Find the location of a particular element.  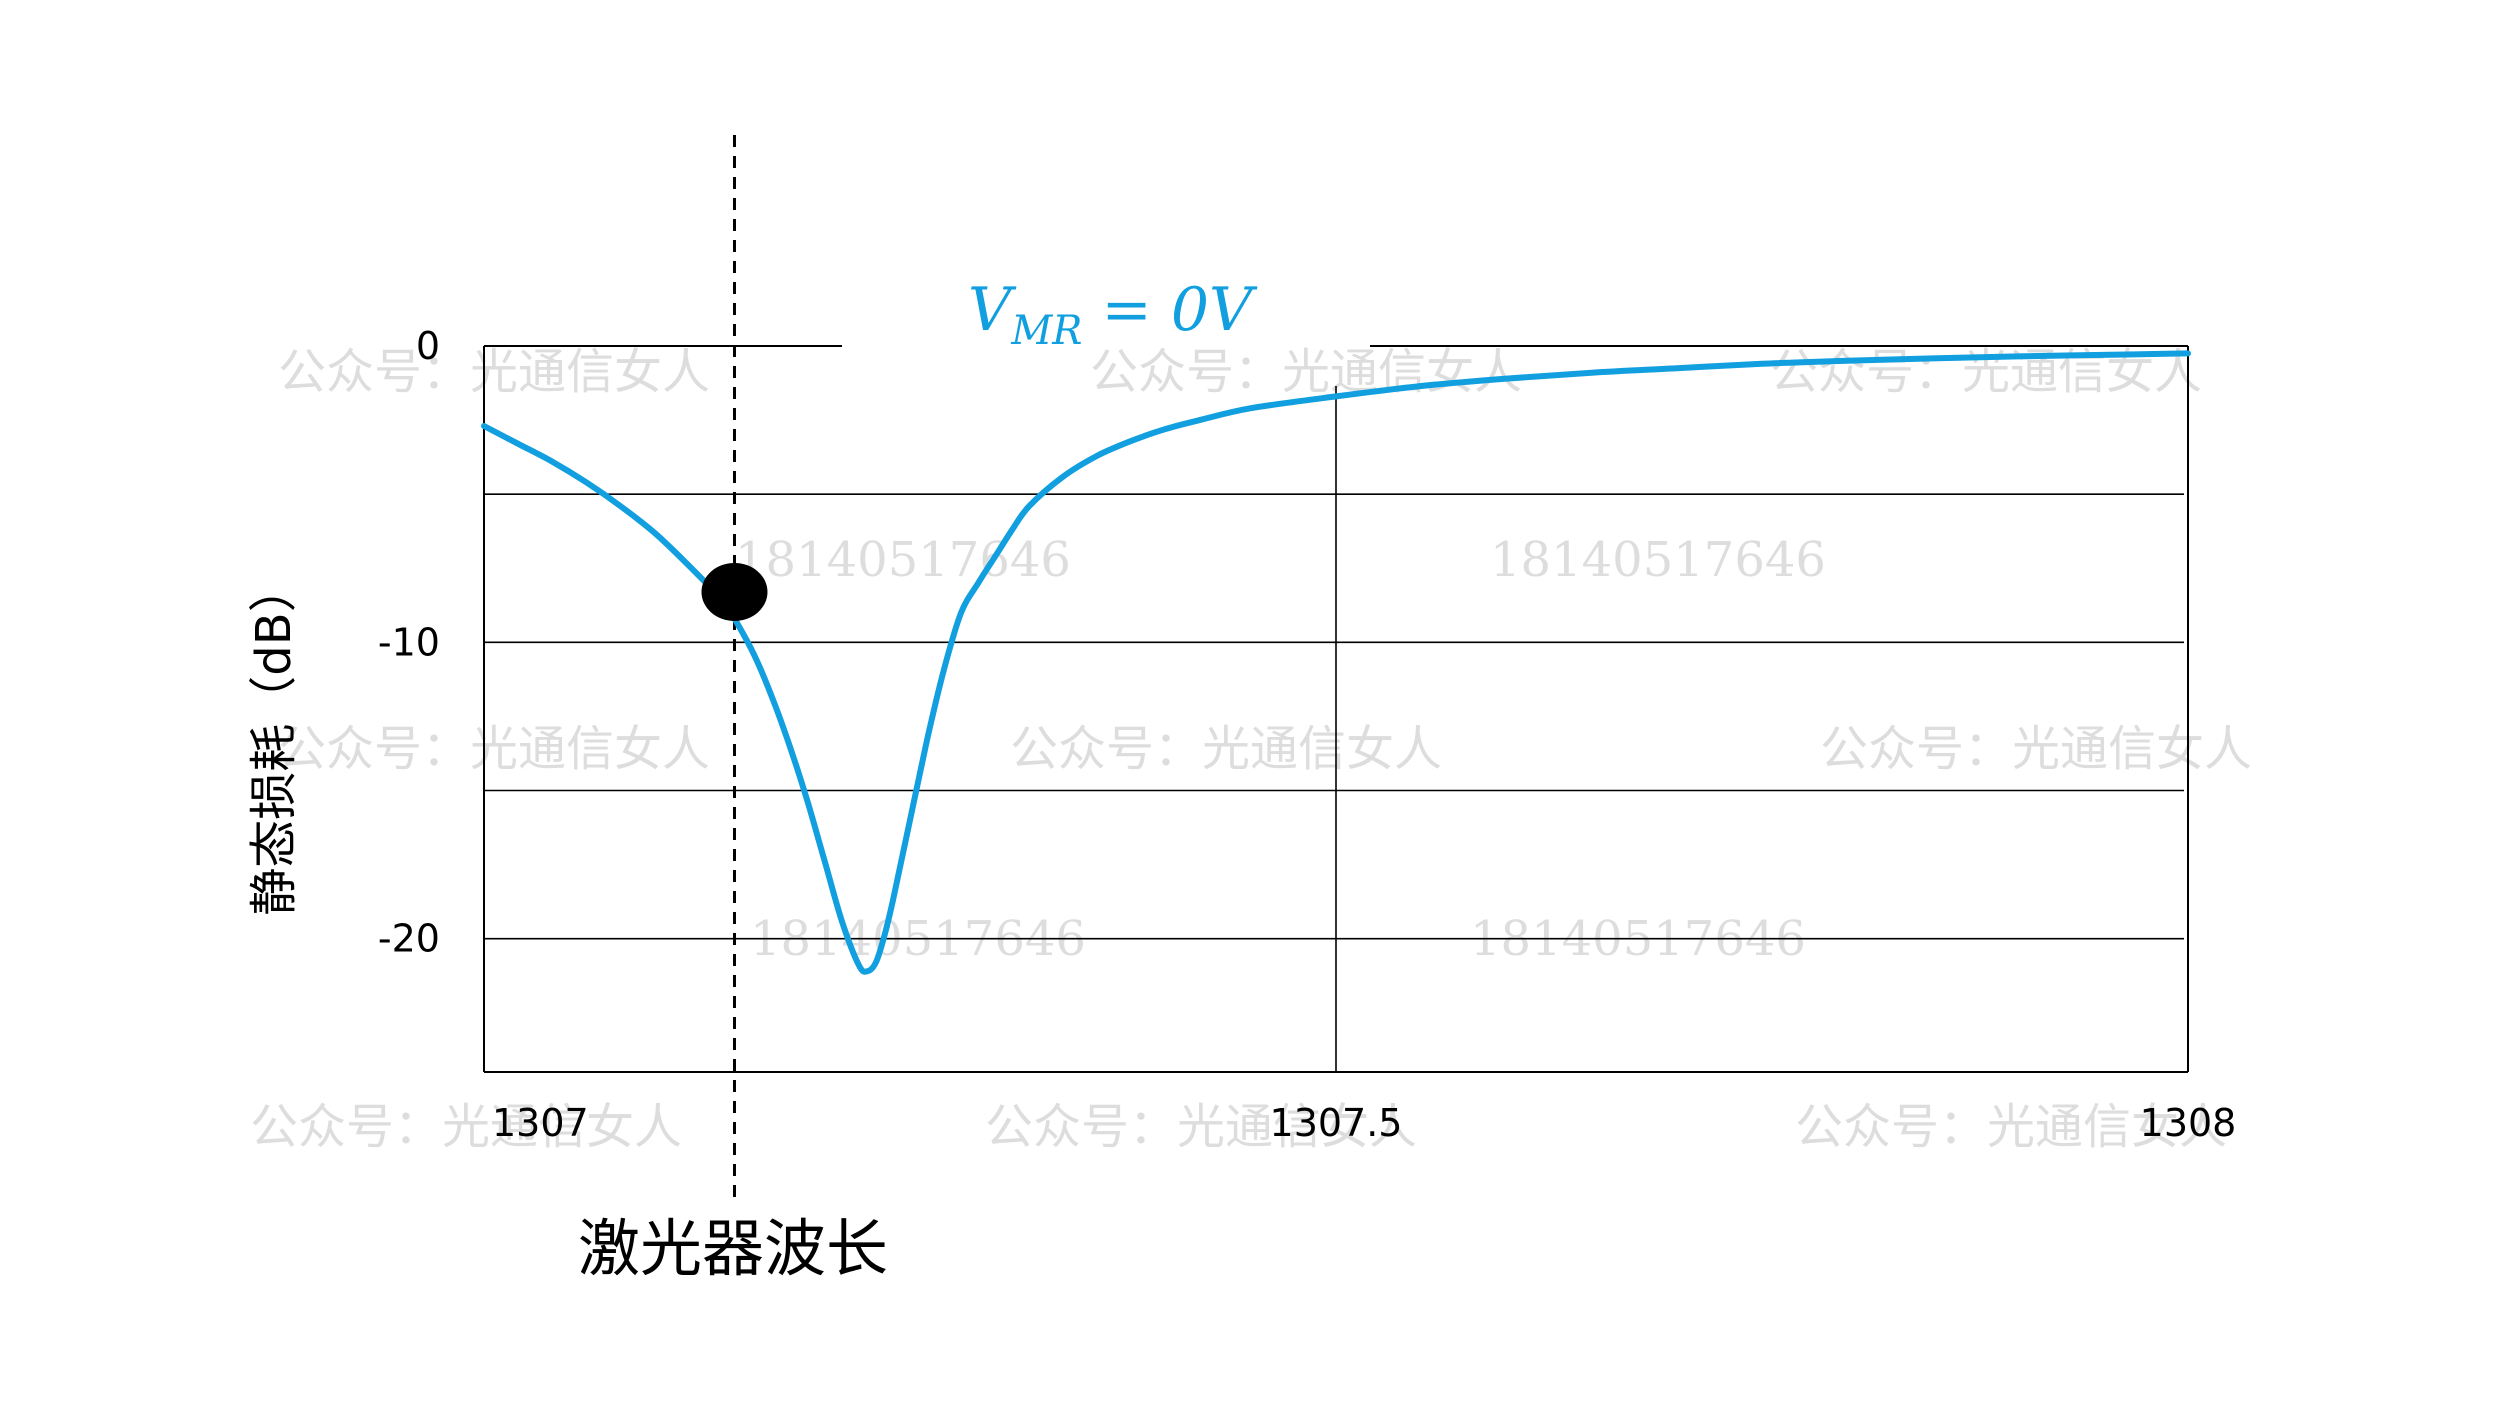

x-tick-labels: 1307 1307.5 1308 is located at coordinates (1364, 1123).